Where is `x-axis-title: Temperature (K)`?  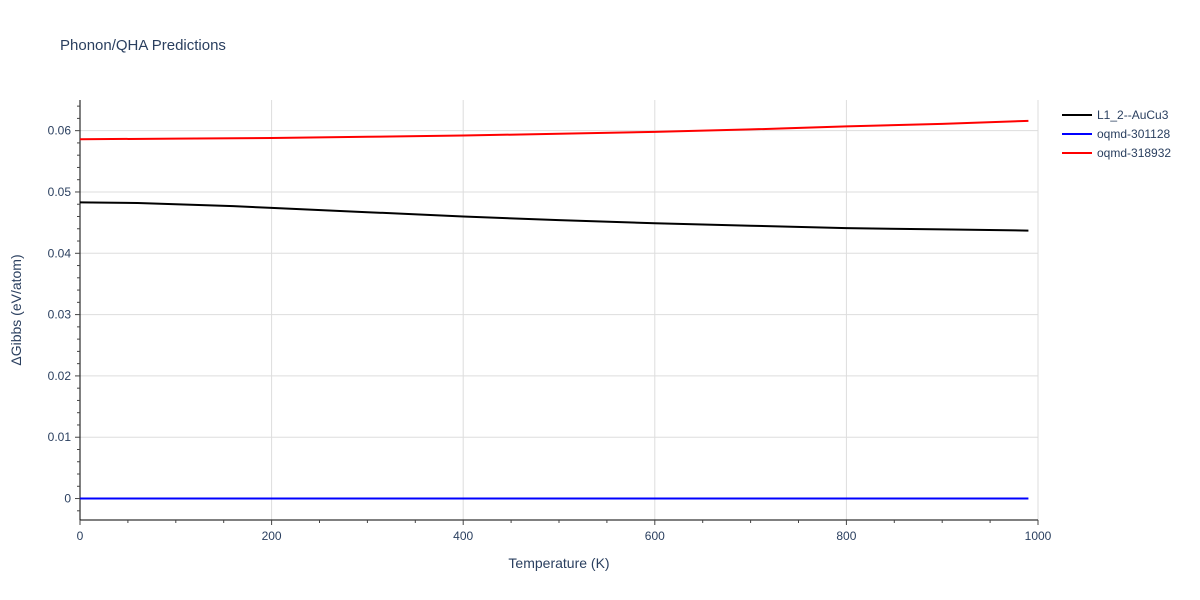
x-axis-title: Temperature (K) is located at coordinates (558, 563).